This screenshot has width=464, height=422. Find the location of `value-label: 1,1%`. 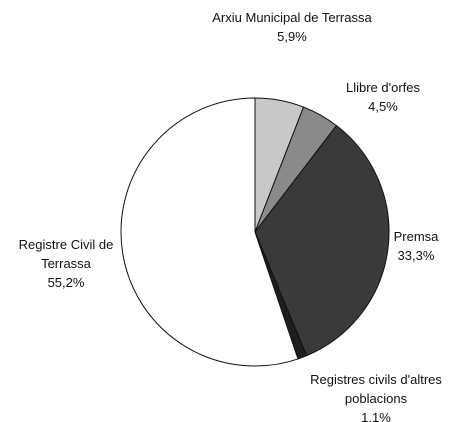

value-label: 1,1% is located at coordinates (376, 416).